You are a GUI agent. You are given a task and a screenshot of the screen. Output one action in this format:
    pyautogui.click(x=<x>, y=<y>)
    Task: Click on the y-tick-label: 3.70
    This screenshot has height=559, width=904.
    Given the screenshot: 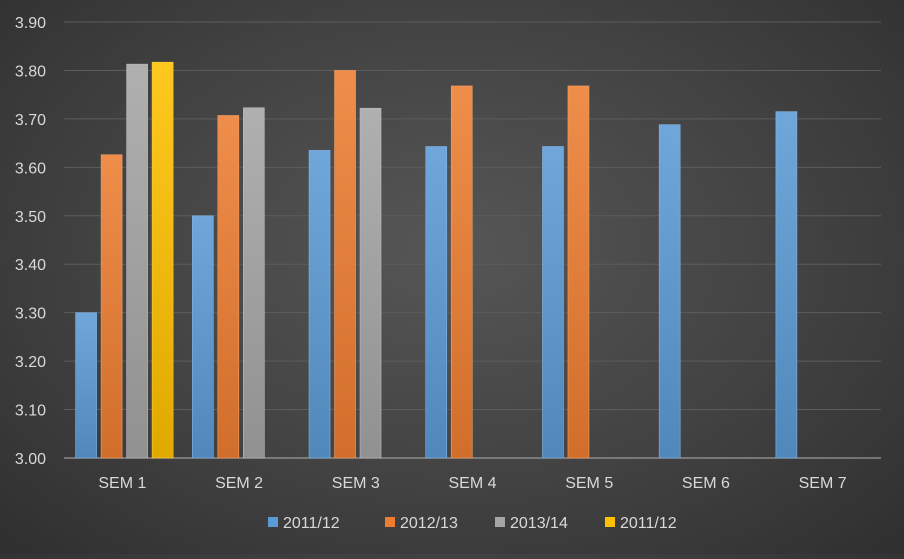 What is the action you would take?
    pyautogui.click(x=30, y=120)
    